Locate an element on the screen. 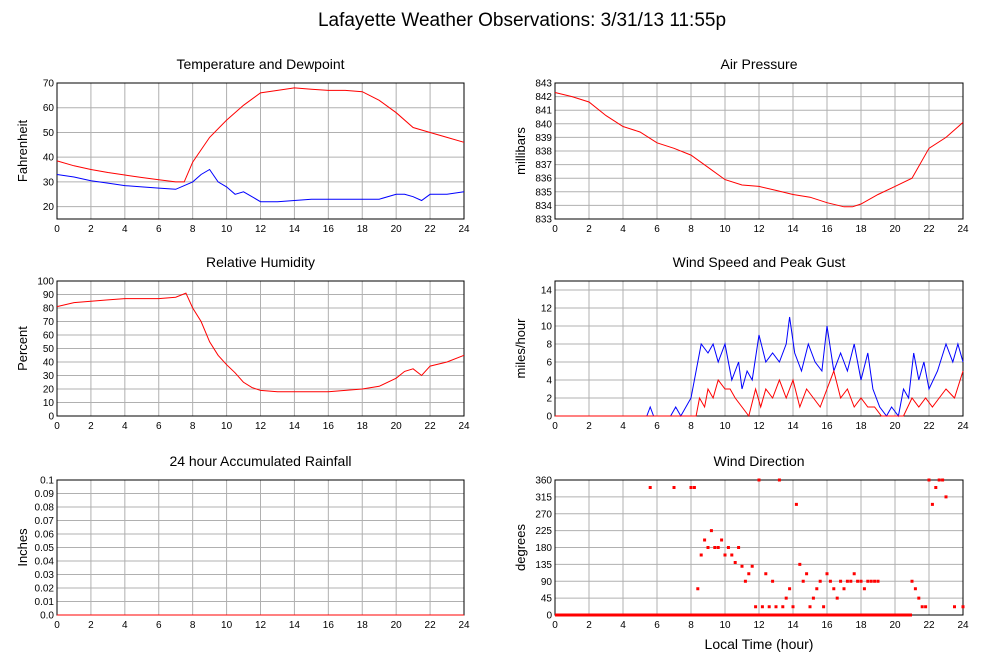  y-tick-label: 837 is located at coordinates (543, 165).